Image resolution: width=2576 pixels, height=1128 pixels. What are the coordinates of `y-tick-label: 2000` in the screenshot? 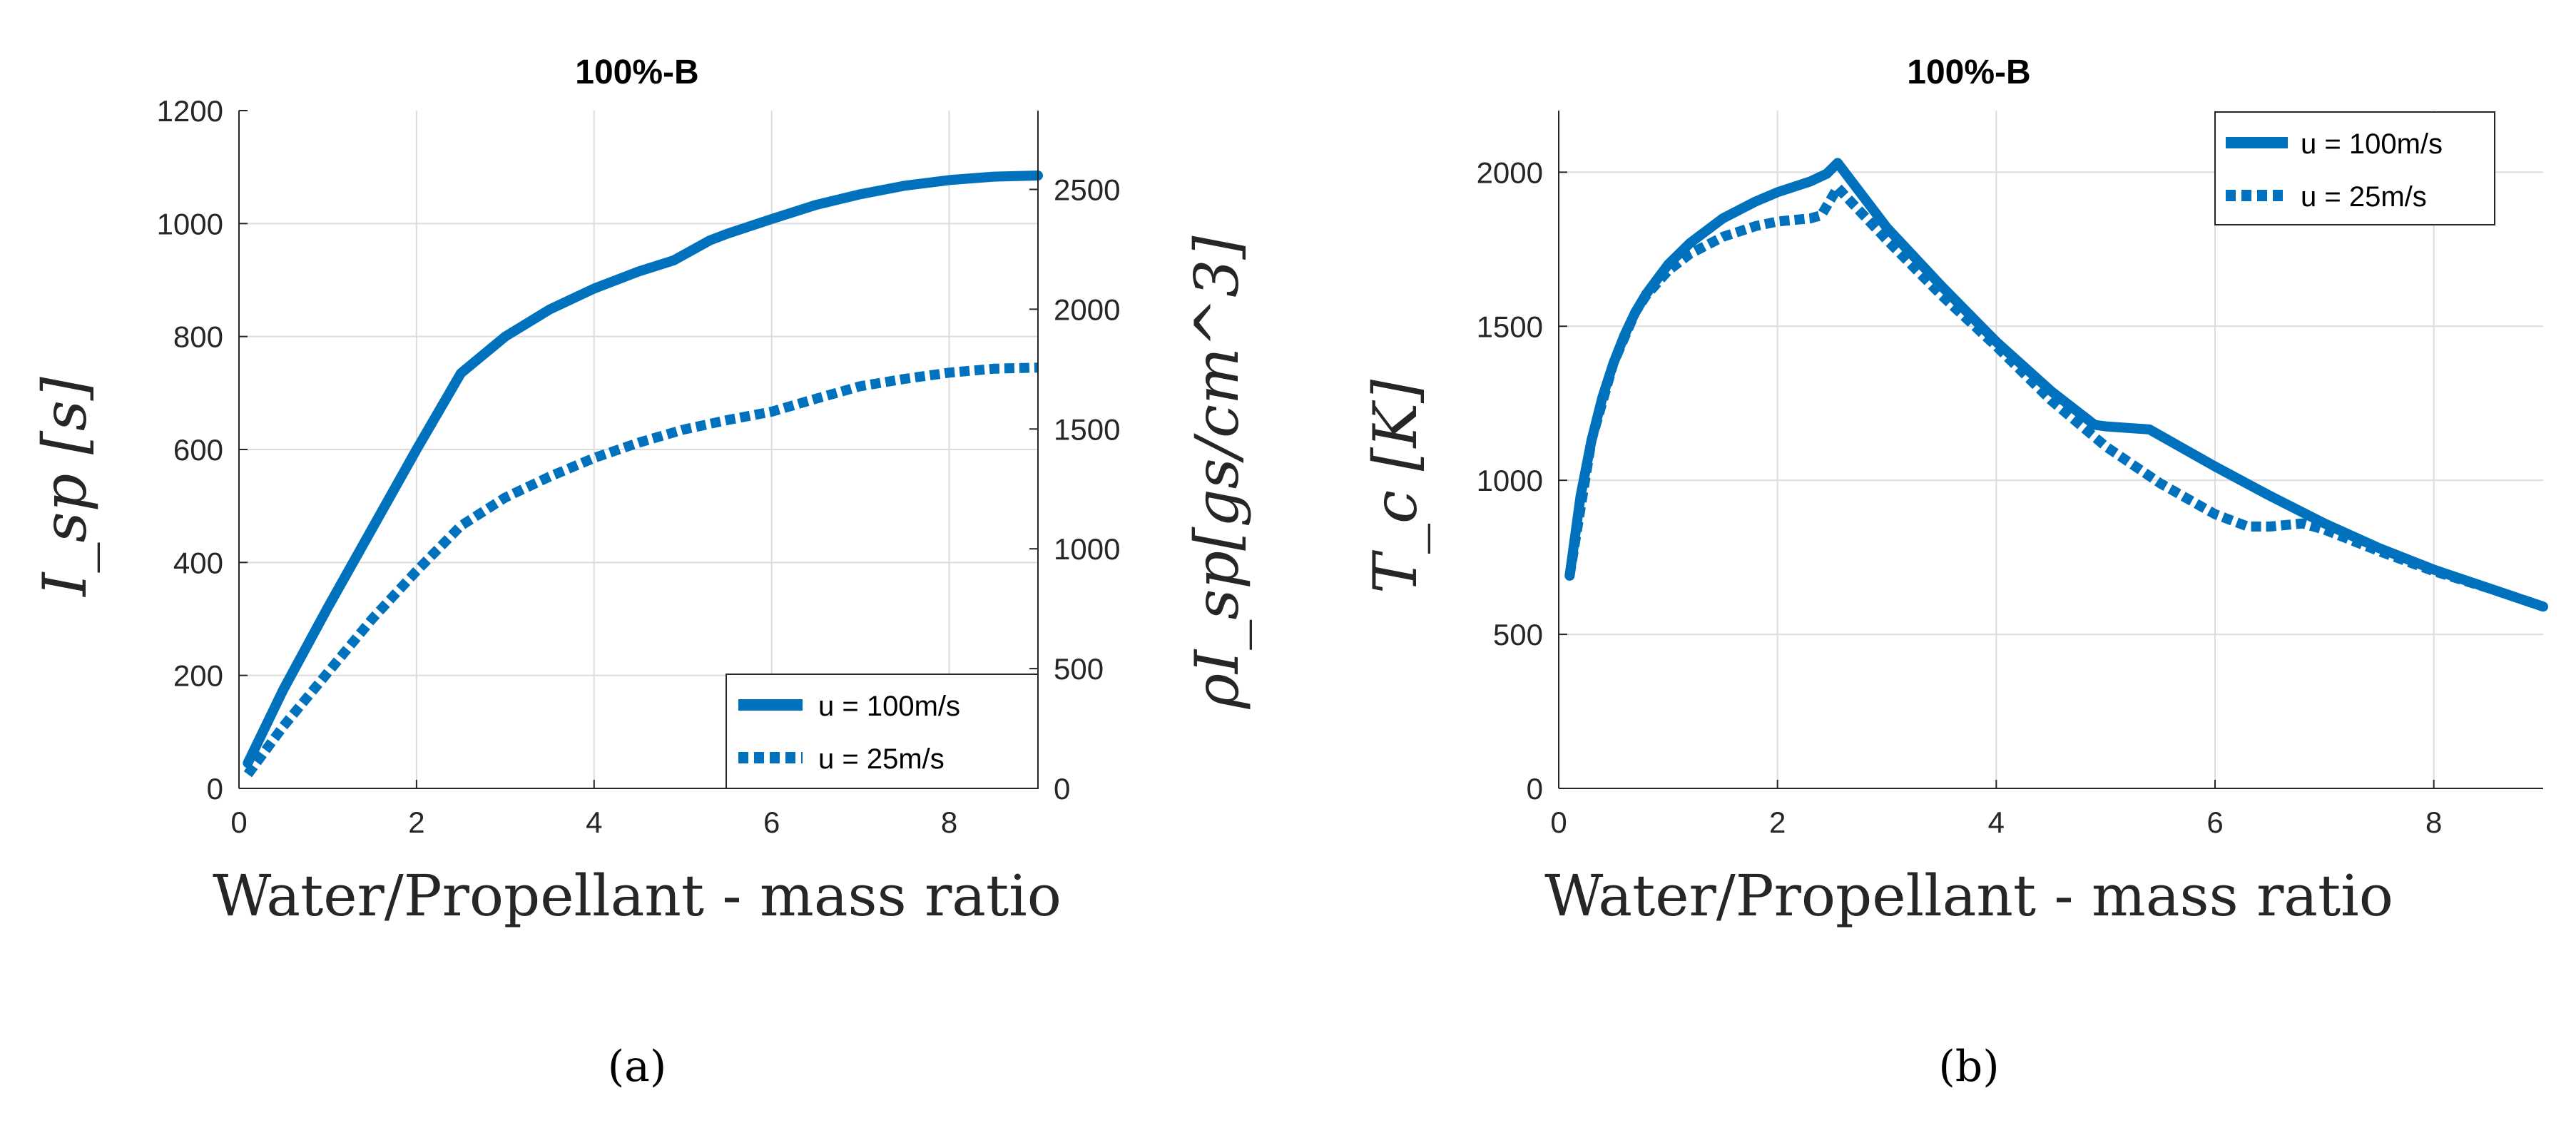 It's located at (1510, 173).